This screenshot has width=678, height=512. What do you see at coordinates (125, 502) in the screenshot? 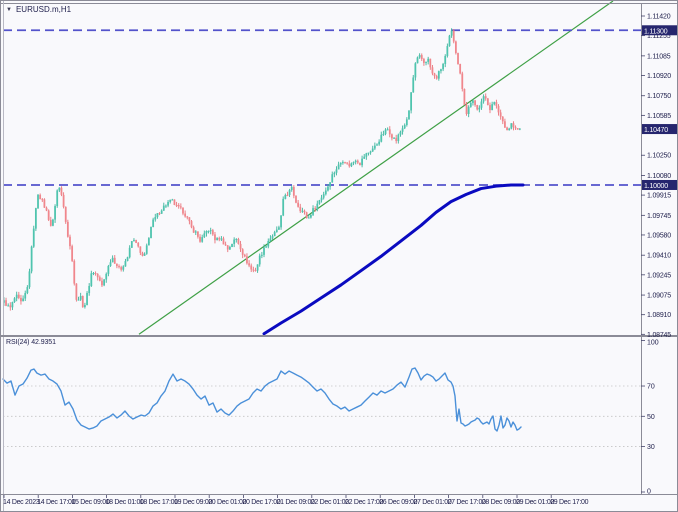
I see `time-tick-label: 18 Dec 01:00` at bounding box center [125, 502].